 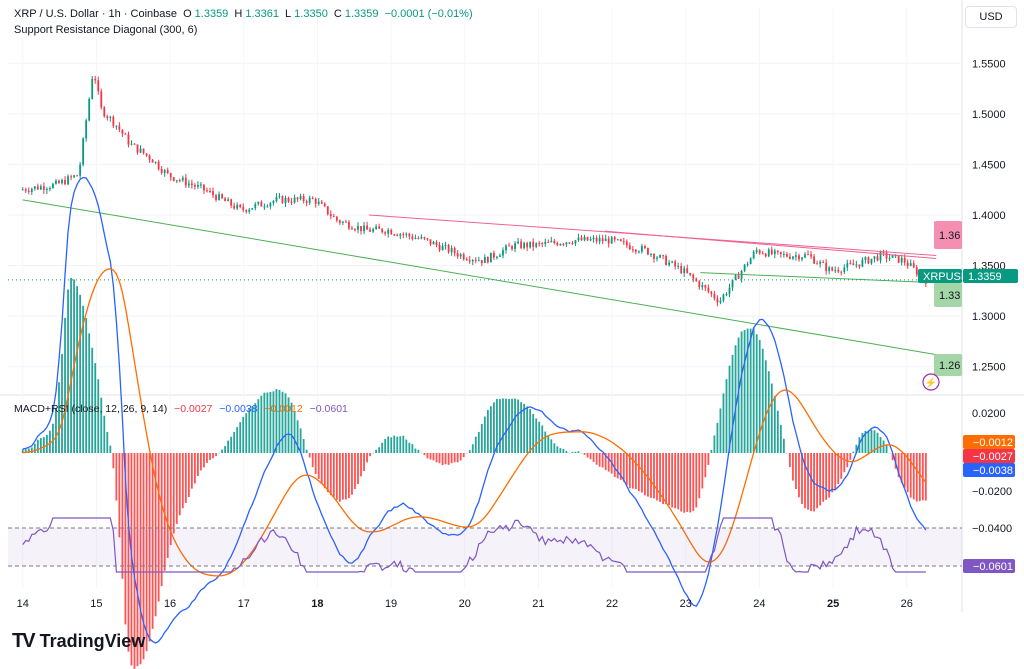 I want to click on osc-value-badge: −0.0601, so click(x=993, y=567).